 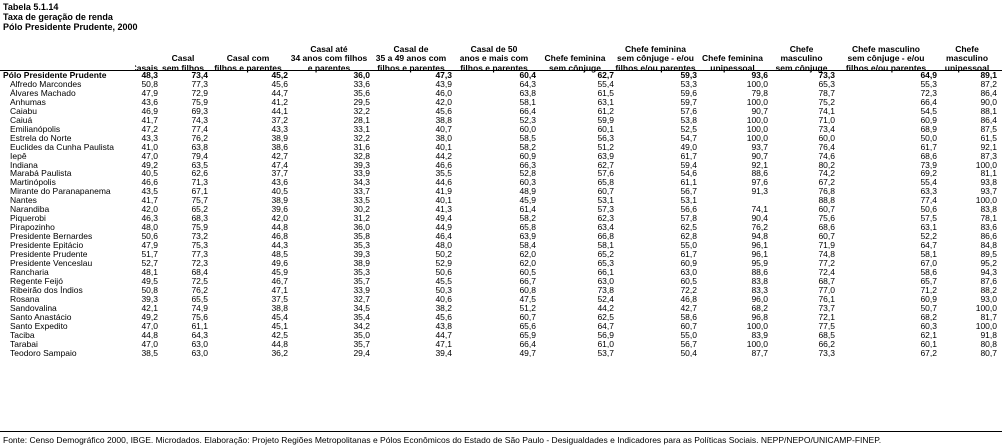 What do you see at coordinates (443, 228) in the screenshot?
I see `rate-cell: 44,9` at bounding box center [443, 228].